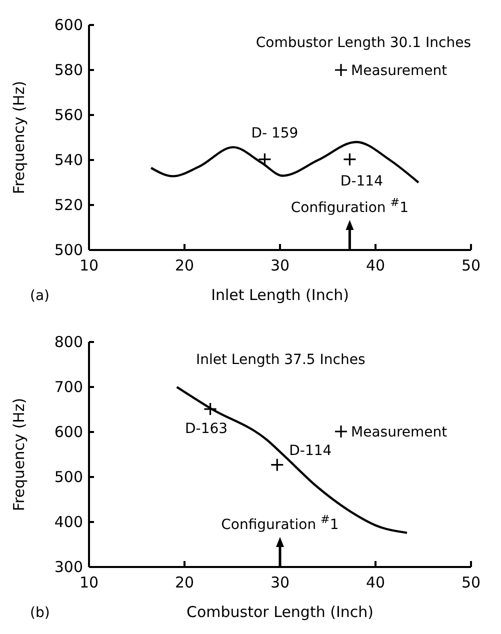 This screenshot has width=501, height=634. I want to click on text: Inlet Length 37.5 Inches, so click(281, 360).